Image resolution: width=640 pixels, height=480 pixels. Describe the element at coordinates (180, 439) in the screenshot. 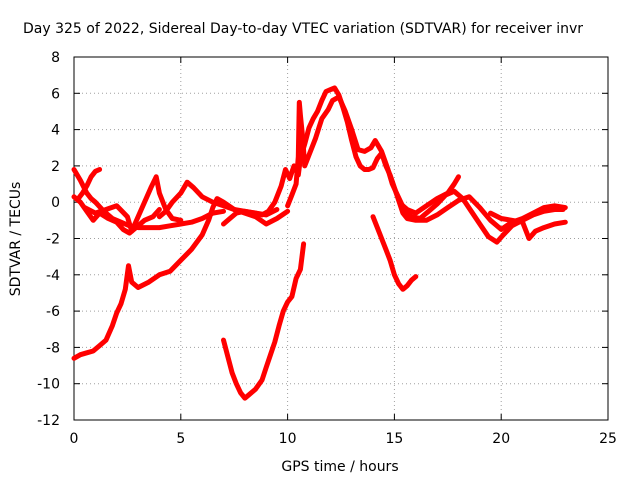

I see `x-tick-label: 5` at that location.